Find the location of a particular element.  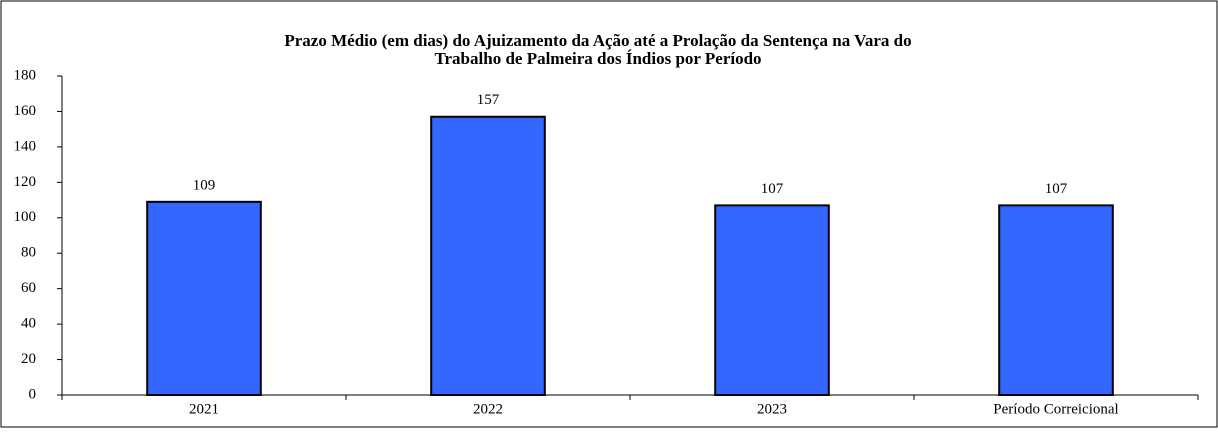

x-tick-label: 2023 is located at coordinates (772, 409).